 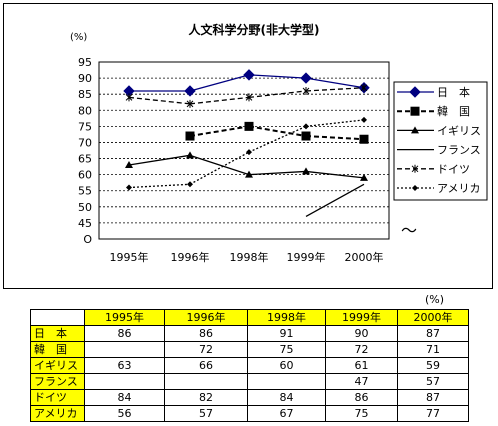 What do you see at coordinates (206, 397) in the screenshot?
I see `table-cell: 82` at bounding box center [206, 397].